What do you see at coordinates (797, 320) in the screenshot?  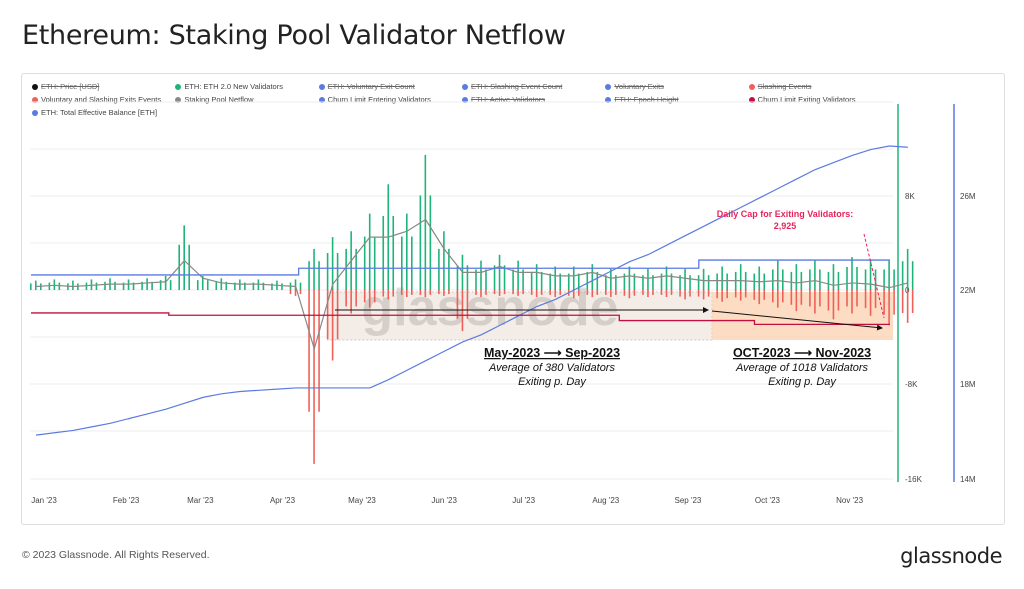 I see `arrow-icon` at bounding box center [797, 320].